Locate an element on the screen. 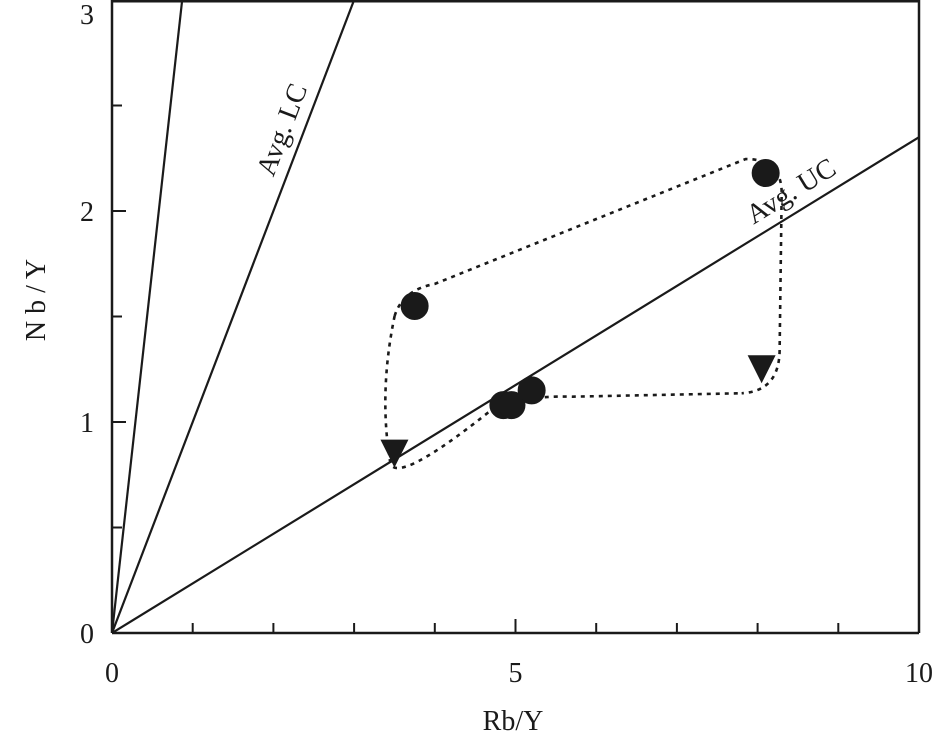  y-tick-label: 1 is located at coordinates (87, 423).